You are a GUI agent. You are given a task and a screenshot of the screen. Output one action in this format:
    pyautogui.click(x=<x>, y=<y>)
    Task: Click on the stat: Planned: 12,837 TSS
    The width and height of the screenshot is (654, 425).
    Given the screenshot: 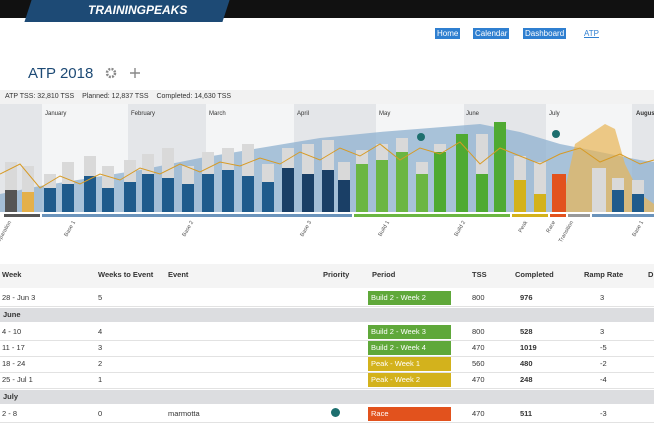 What is the action you would take?
    pyautogui.click(x=115, y=96)
    